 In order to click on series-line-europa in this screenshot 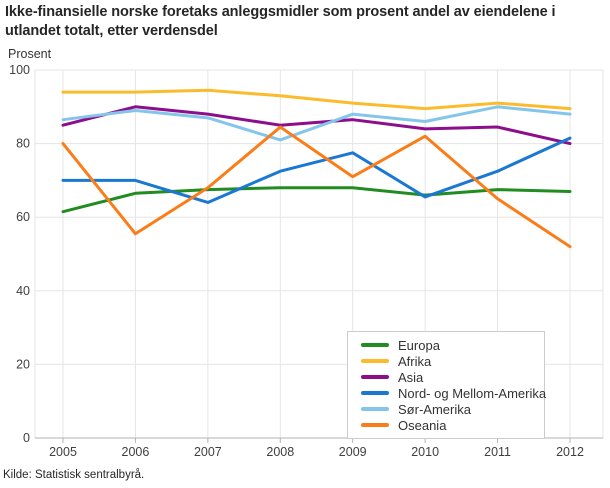, I will do `click(316, 200)`.